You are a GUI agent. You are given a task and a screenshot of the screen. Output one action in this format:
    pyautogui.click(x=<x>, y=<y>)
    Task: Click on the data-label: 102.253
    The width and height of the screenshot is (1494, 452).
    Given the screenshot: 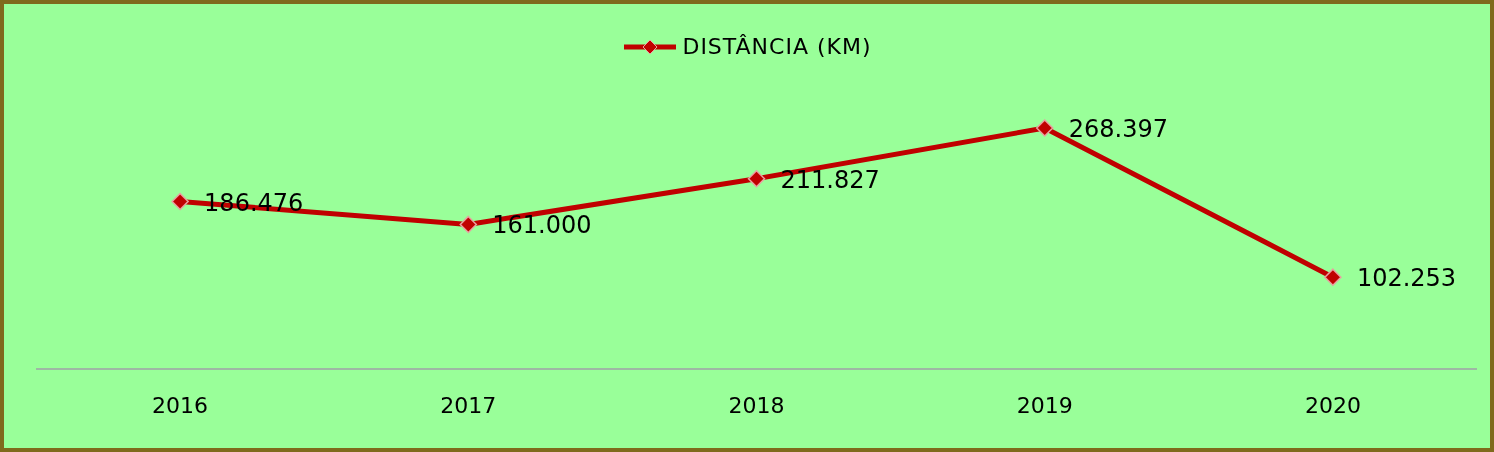 What is the action you would take?
    pyautogui.click(x=1406, y=278)
    